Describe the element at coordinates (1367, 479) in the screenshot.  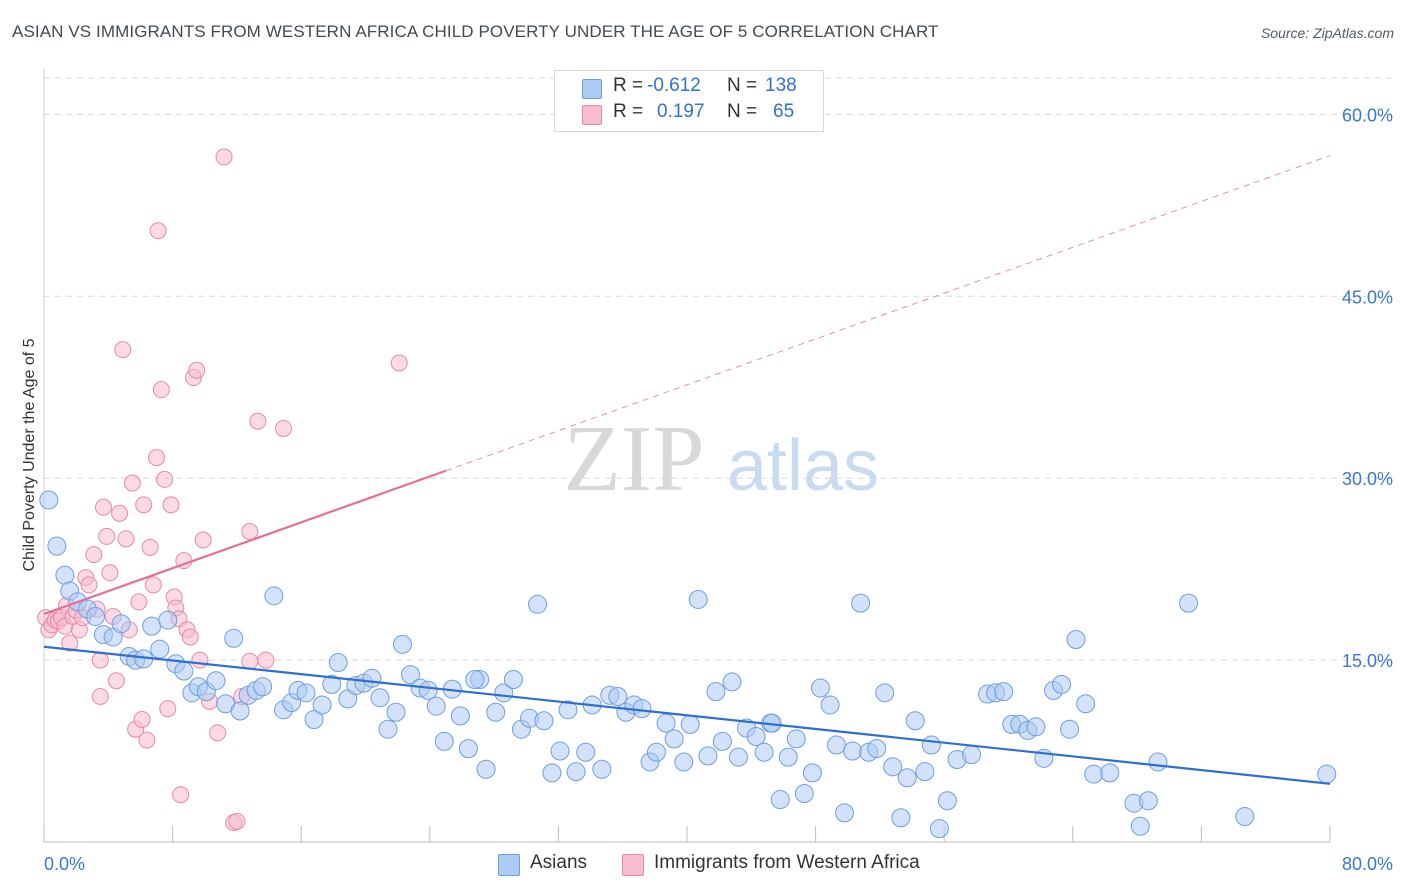
I see `y-tick-label: 30.0%` at that location.